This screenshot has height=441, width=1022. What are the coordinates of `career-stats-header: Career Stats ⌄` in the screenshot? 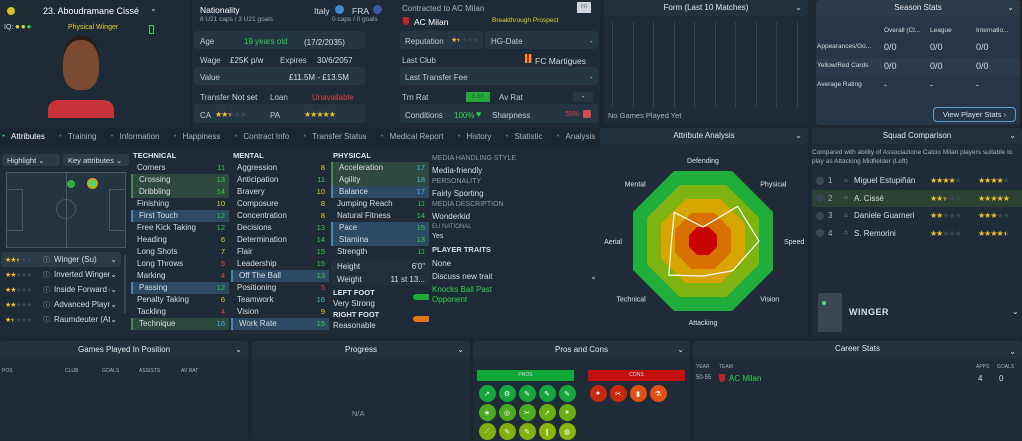 It's located at (857, 350).